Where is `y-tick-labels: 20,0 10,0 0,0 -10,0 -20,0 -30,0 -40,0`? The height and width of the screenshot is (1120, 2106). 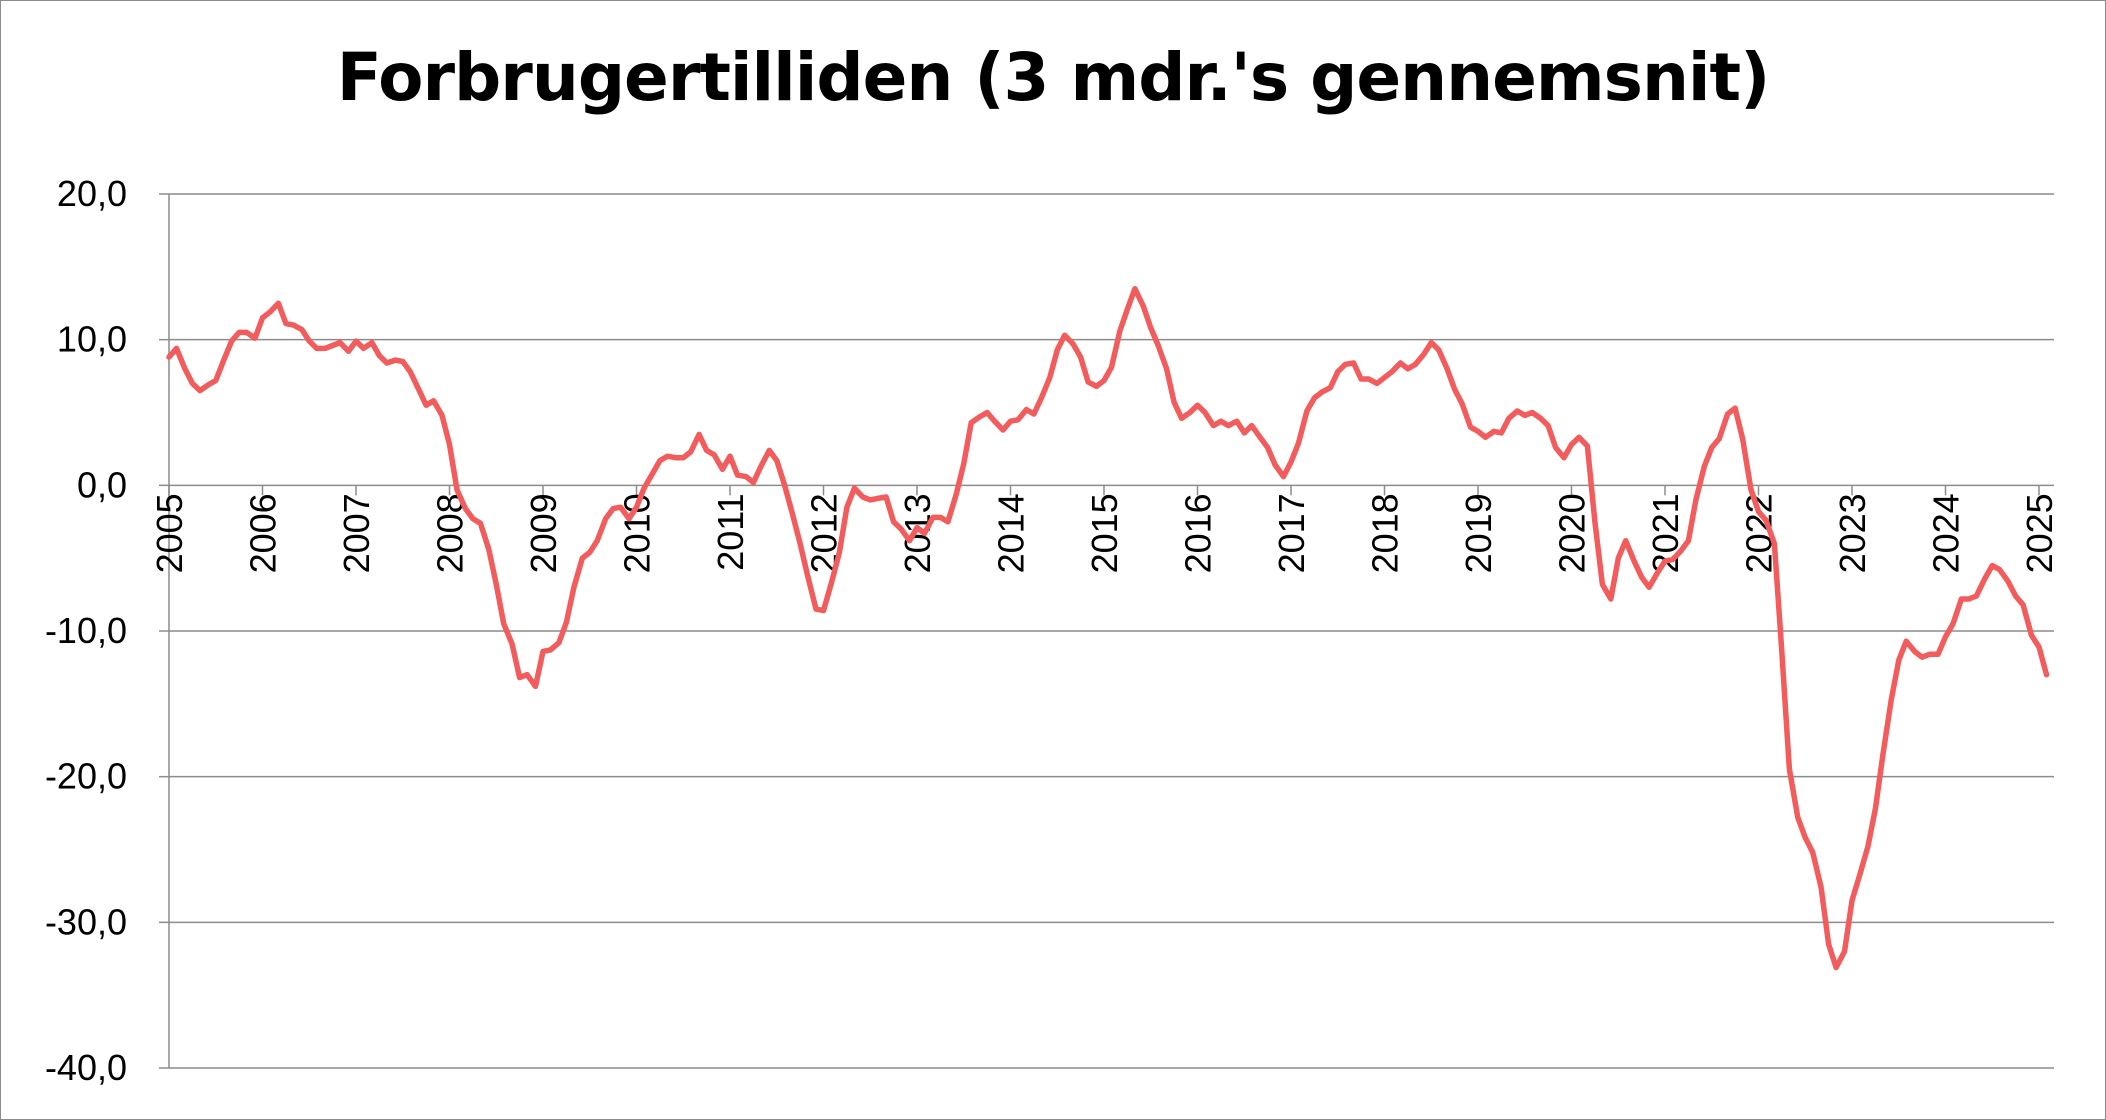
y-tick-labels: 20,0 10,0 0,0 -10,0 -20,0 -30,0 -40,0 is located at coordinates (86, 630).